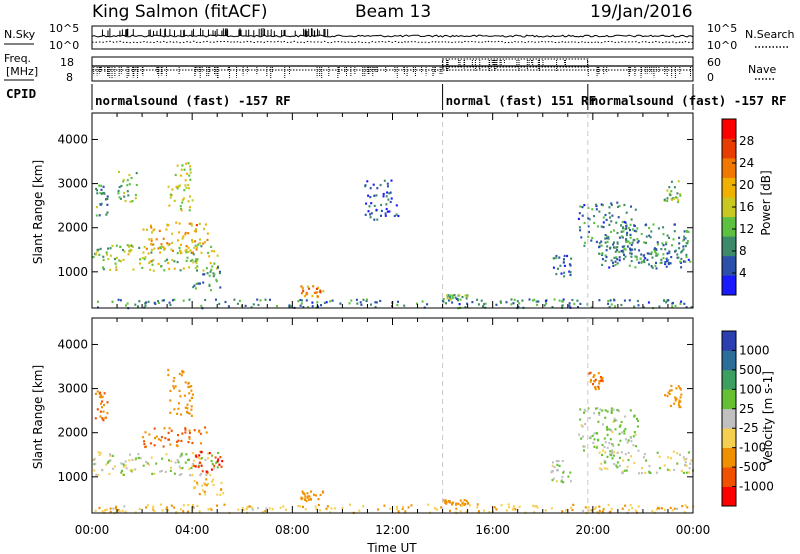 The height and width of the screenshot is (554, 800). What do you see at coordinates (749, 428) in the screenshot?
I see `colorbar-tick-label: -25` at bounding box center [749, 428].